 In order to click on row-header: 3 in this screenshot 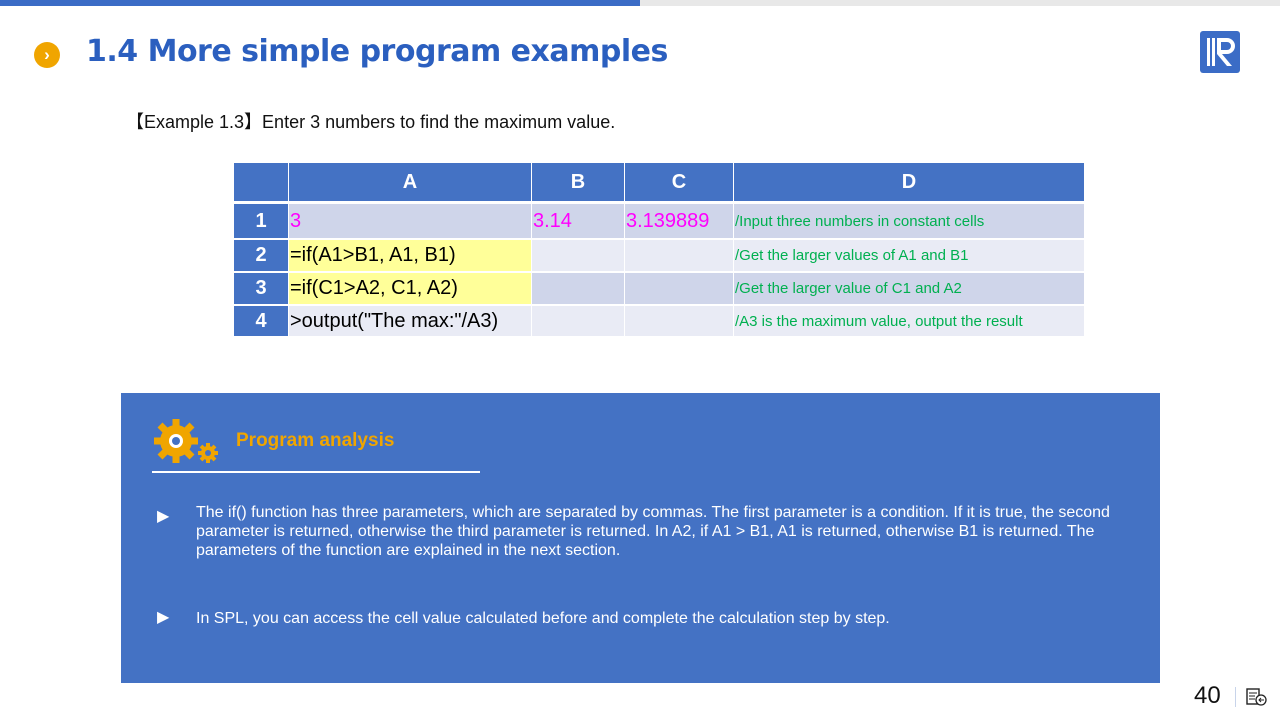, I will do `click(261, 289)`.